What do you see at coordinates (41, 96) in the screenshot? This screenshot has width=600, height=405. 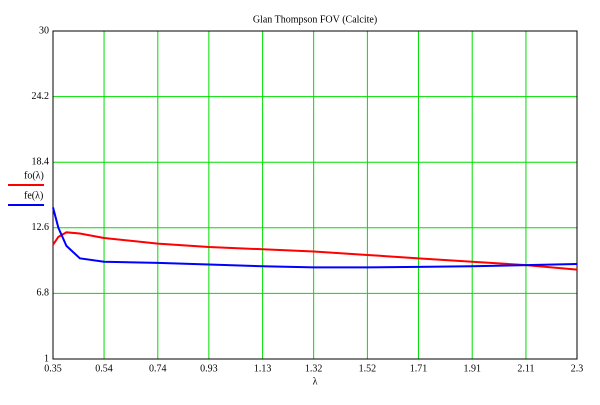 I see `y-tick-label: 24.2` at bounding box center [41, 96].